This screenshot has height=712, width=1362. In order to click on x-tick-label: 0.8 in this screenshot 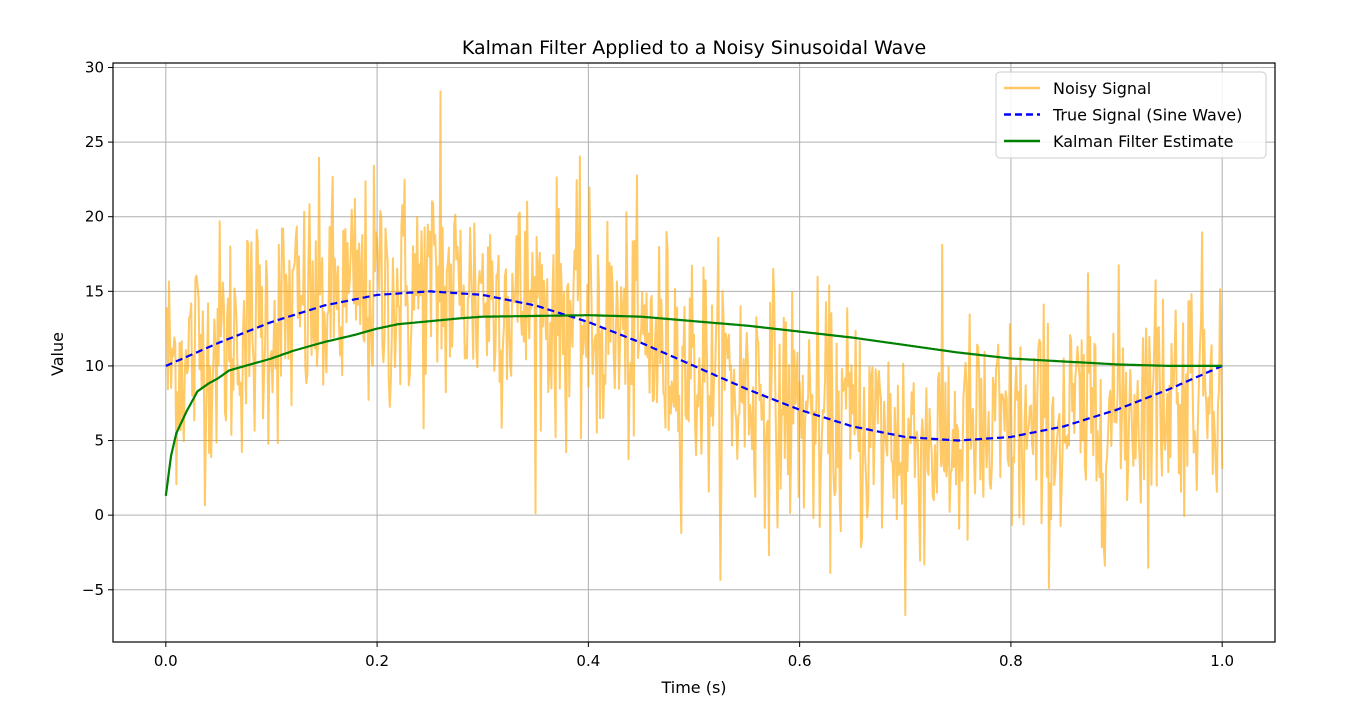, I will do `click(1011, 661)`.